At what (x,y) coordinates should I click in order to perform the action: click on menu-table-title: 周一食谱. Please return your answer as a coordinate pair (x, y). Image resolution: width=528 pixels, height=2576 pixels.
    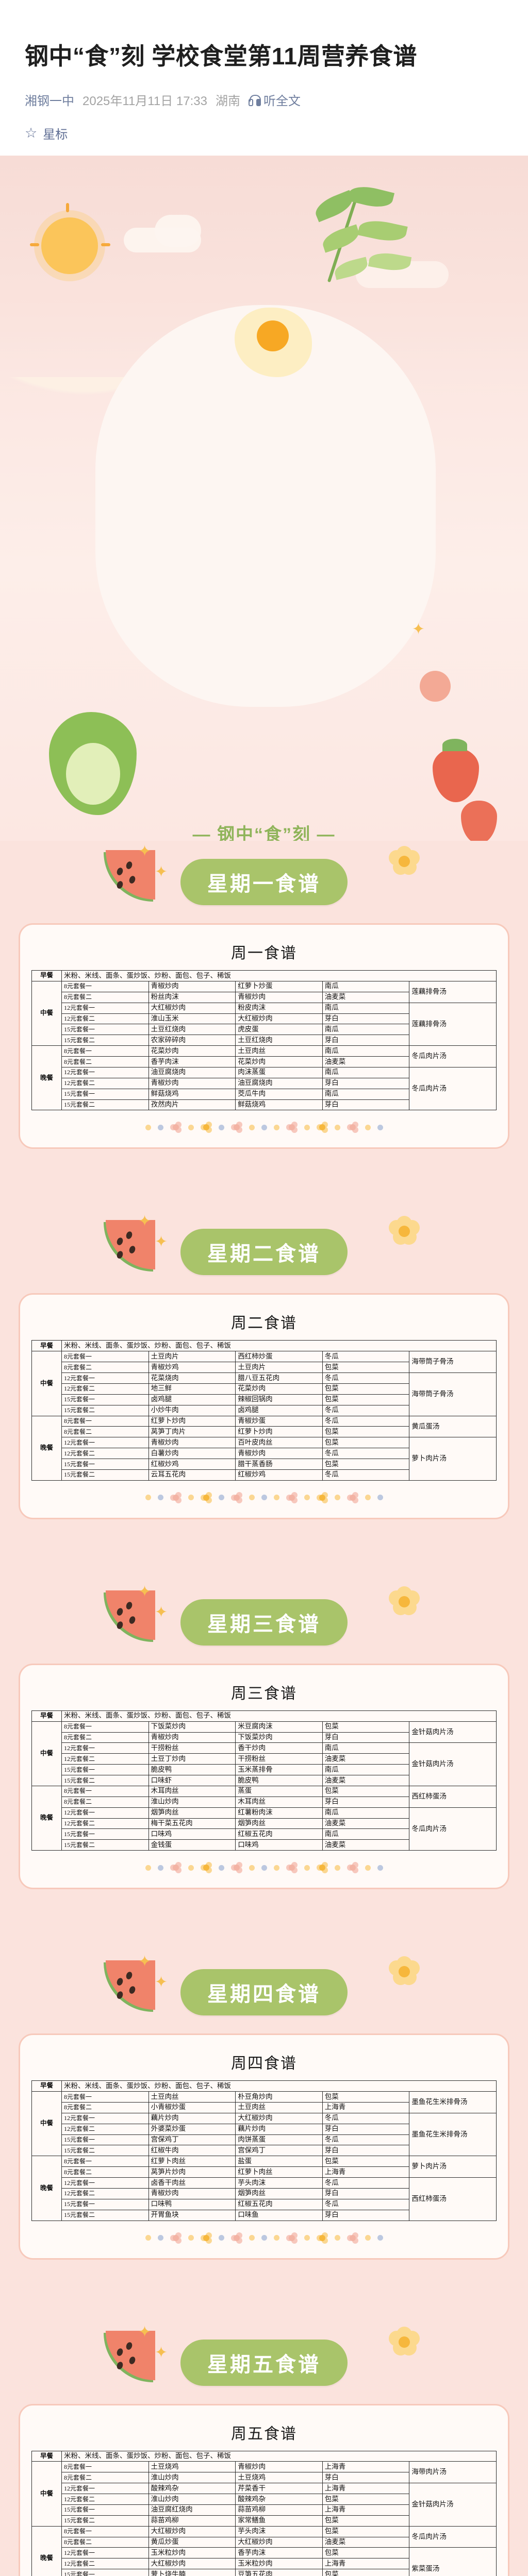
    Looking at the image, I should click on (264, 953).